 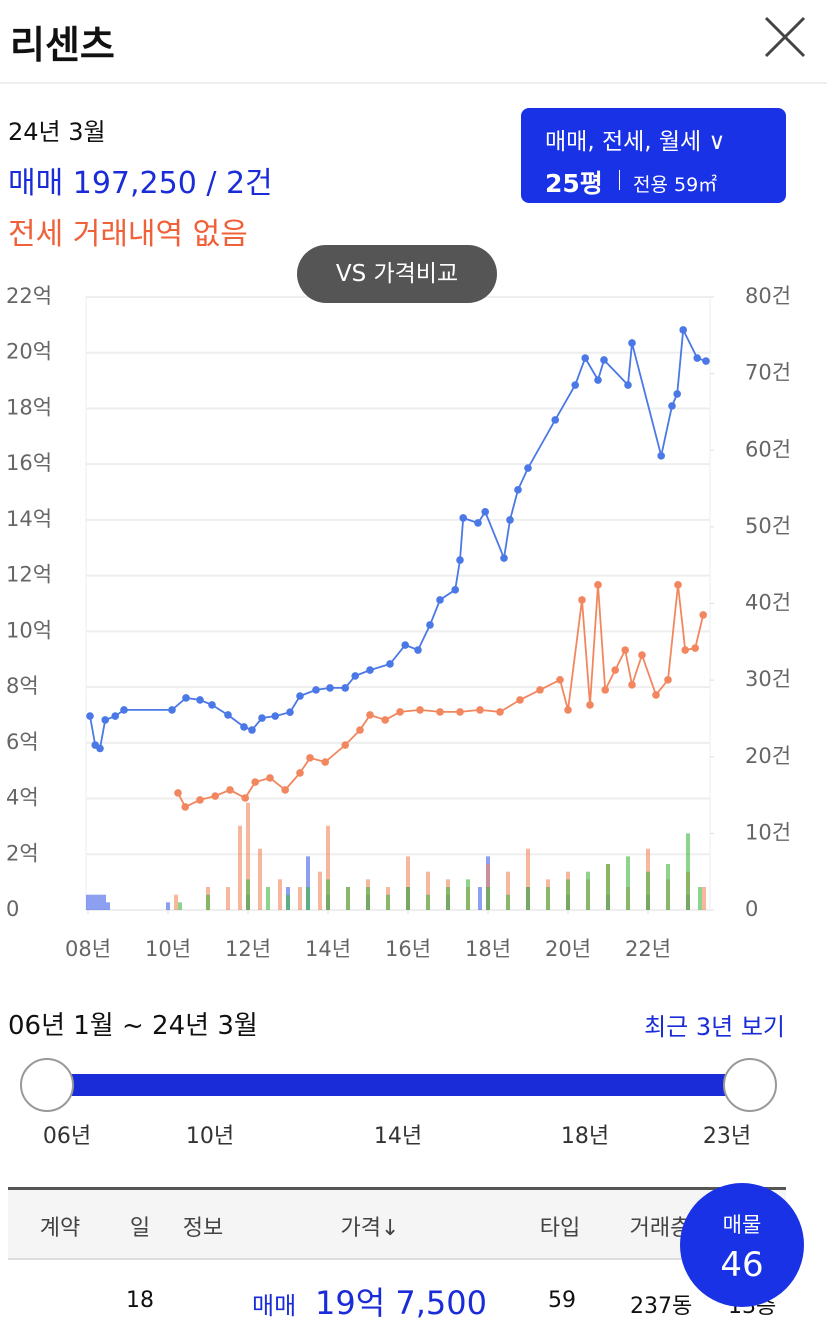 I want to click on y-tick-label: 4억, so click(x=22, y=798).